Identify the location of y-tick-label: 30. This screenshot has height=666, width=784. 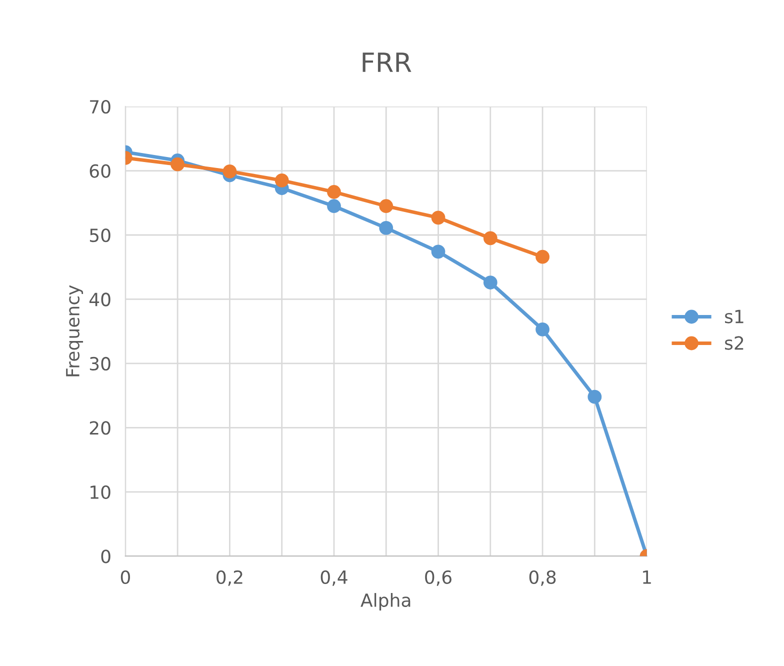
(100, 363).